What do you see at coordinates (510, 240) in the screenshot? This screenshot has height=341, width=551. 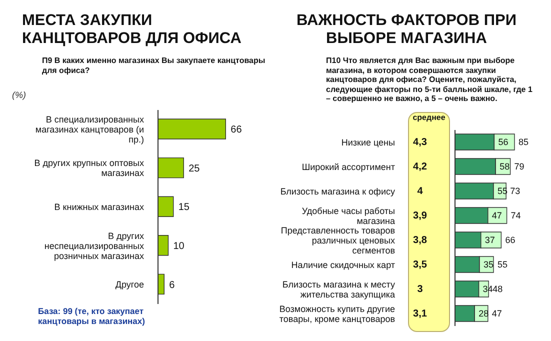 I see `total-label: 66` at bounding box center [510, 240].